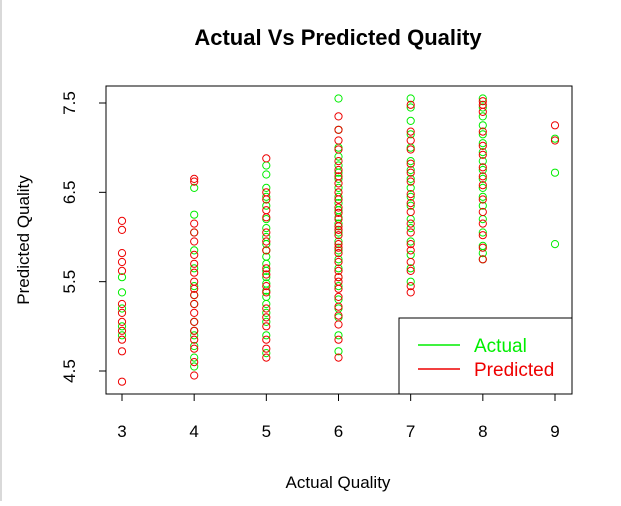 The image size is (621, 506). What do you see at coordinates (69, 282) in the screenshot?
I see `y-tick-label: 5.5` at bounding box center [69, 282].